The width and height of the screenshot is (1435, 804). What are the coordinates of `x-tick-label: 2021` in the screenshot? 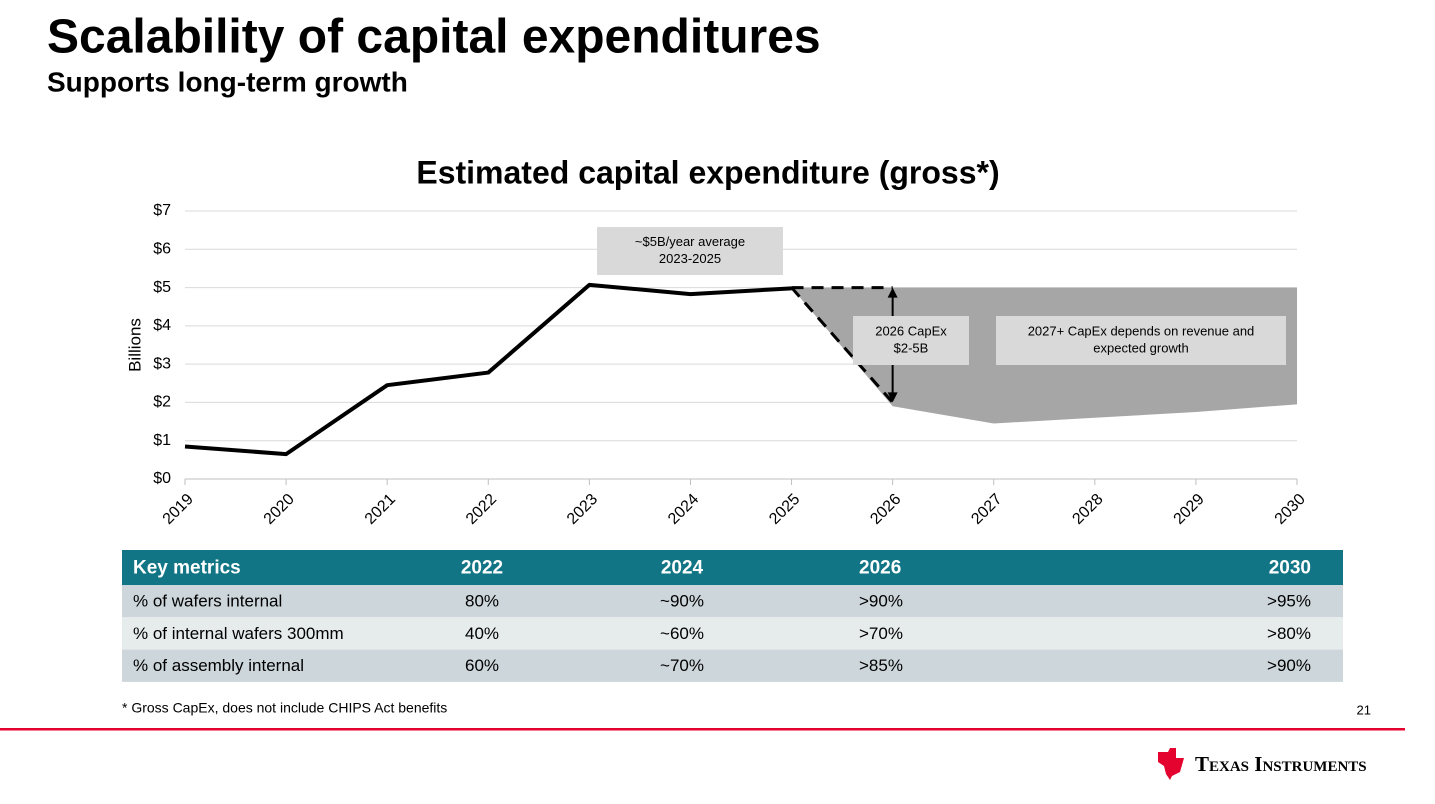 It's located at (380, 509).